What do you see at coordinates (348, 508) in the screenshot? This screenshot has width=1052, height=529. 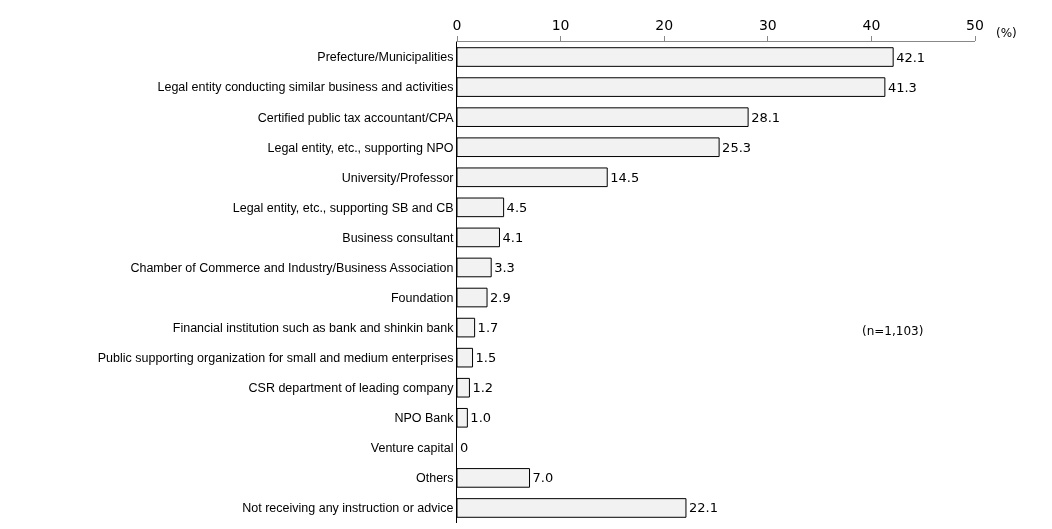 I see `y-tick-label: Not receiving any instruction or advice` at bounding box center [348, 508].